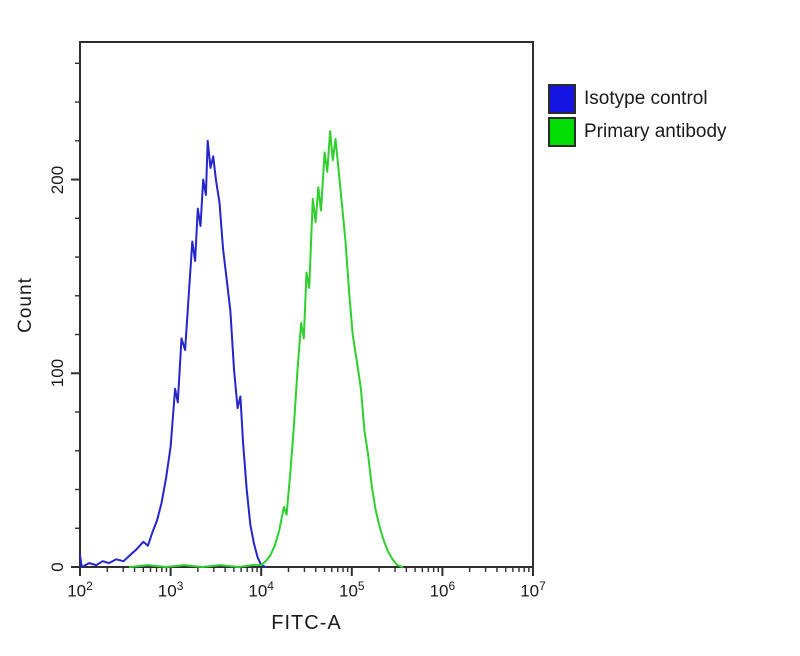 This screenshot has height=656, width=800. I want to click on legend-label-primary-antibody: Primary antibody, so click(655, 131).